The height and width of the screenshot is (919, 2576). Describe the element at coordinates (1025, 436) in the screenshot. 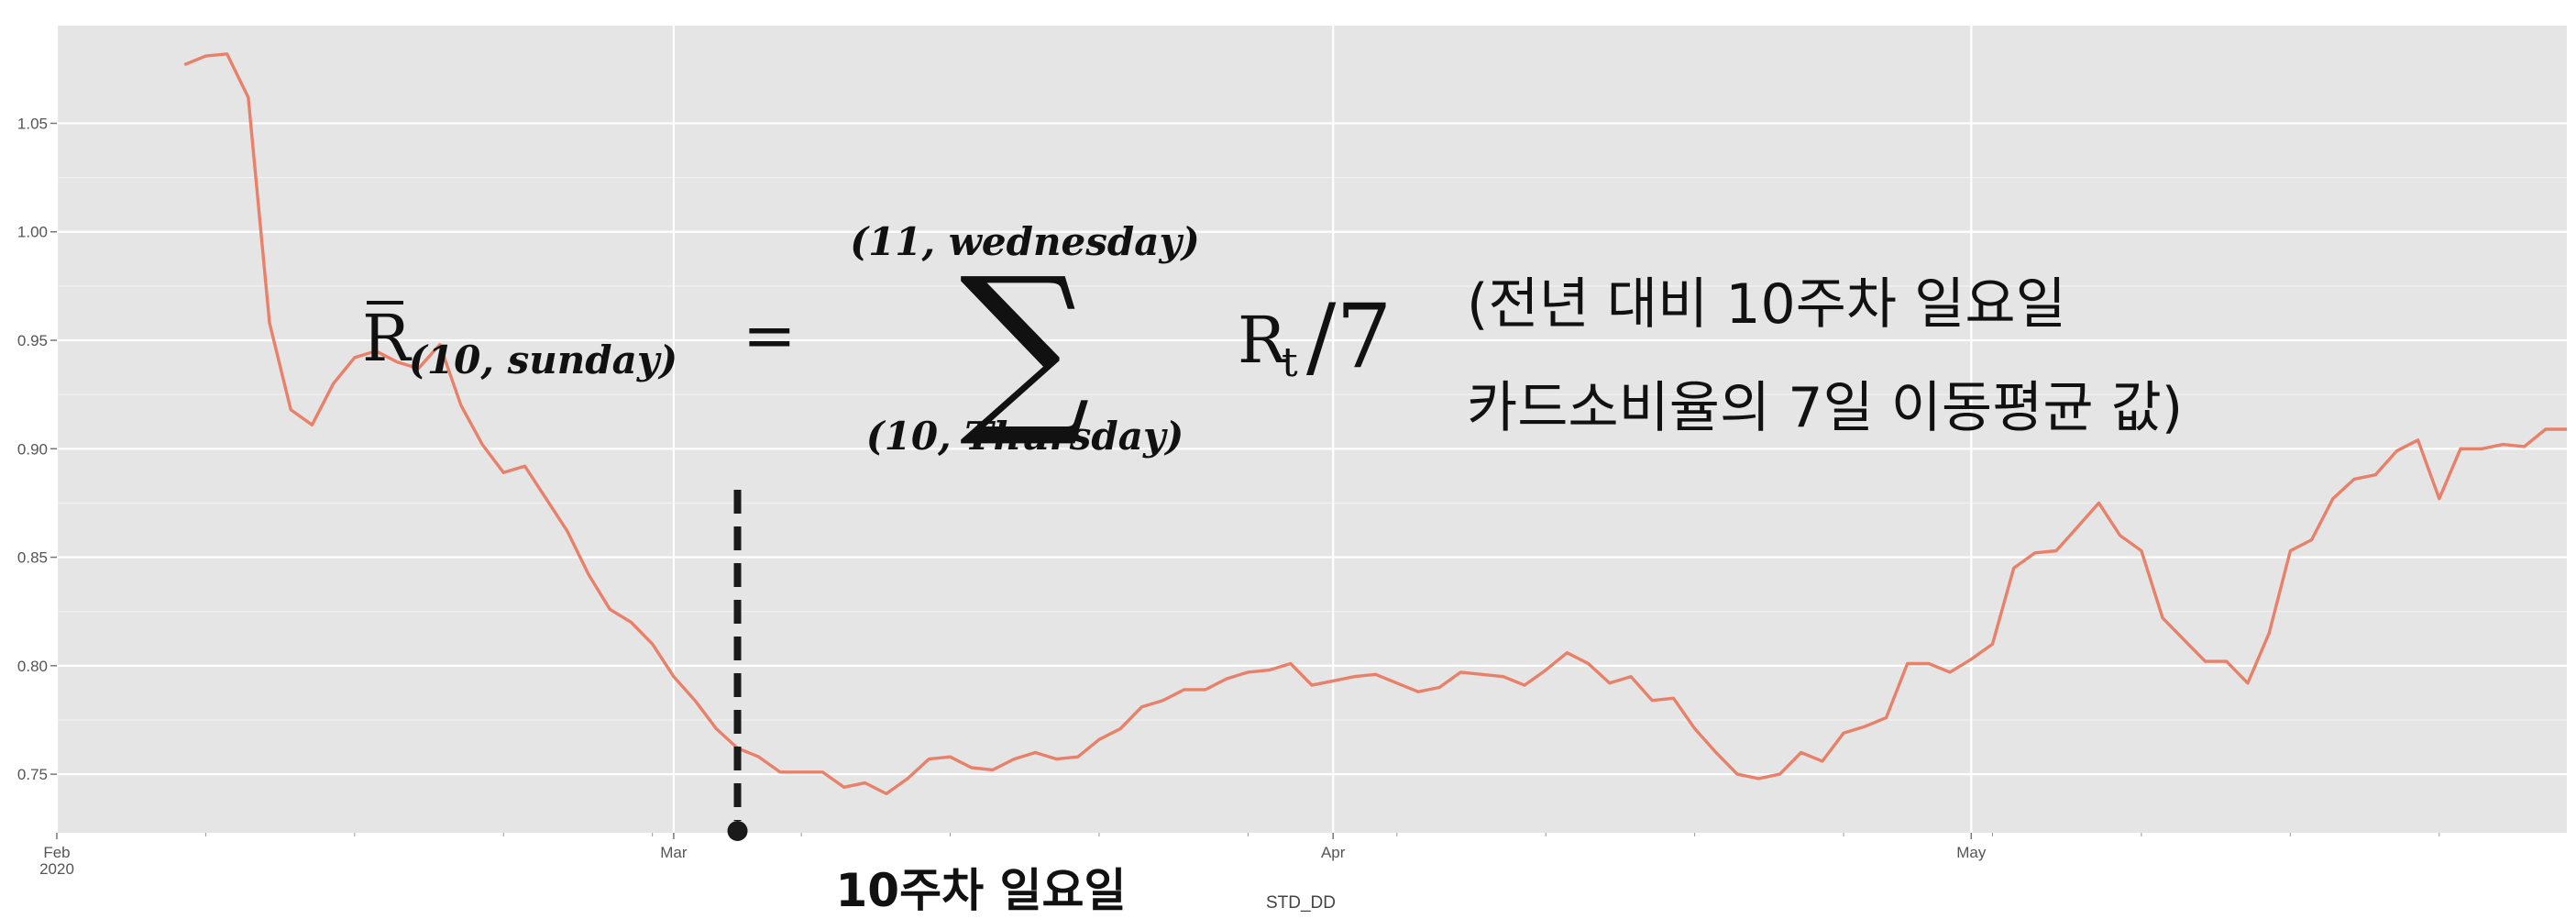

I see `formula-sum-lower: (10, Thursday)` at that location.